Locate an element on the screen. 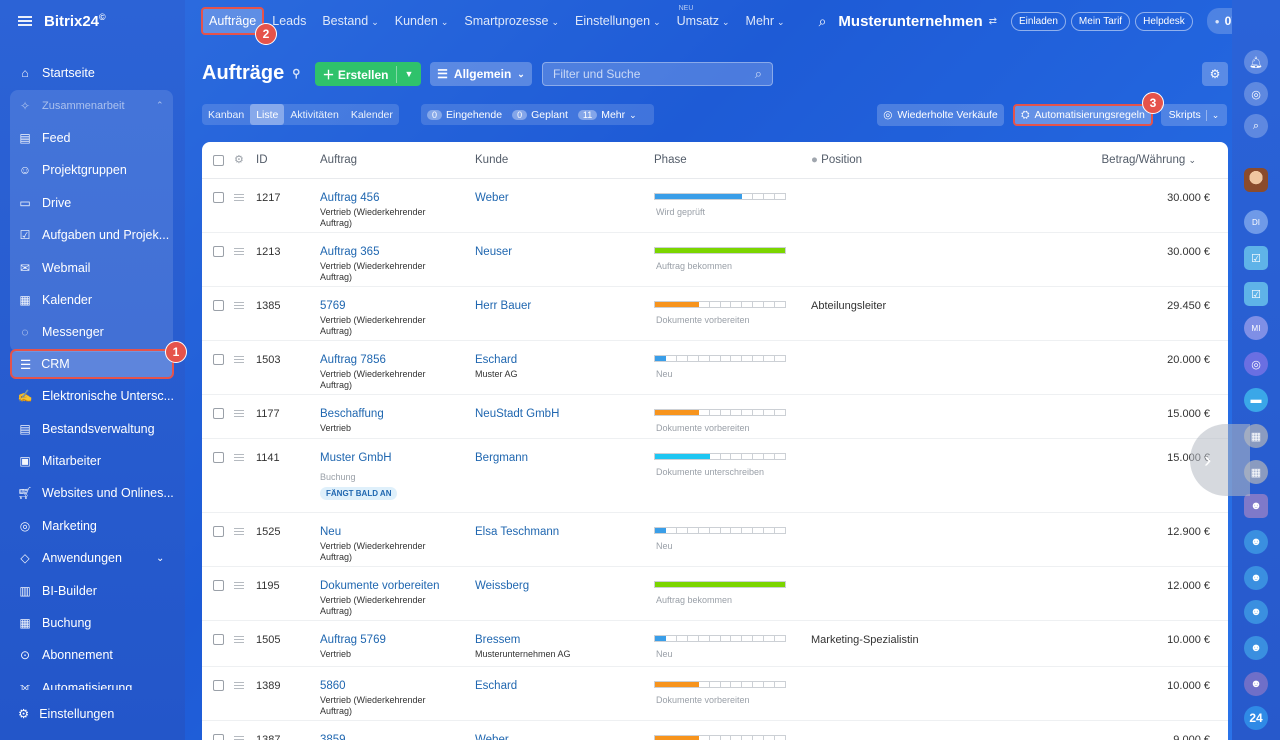 The image size is (1280, 740). automation-rules-button: ⛭ Automatisierungsregeln is located at coordinates (1083, 115).